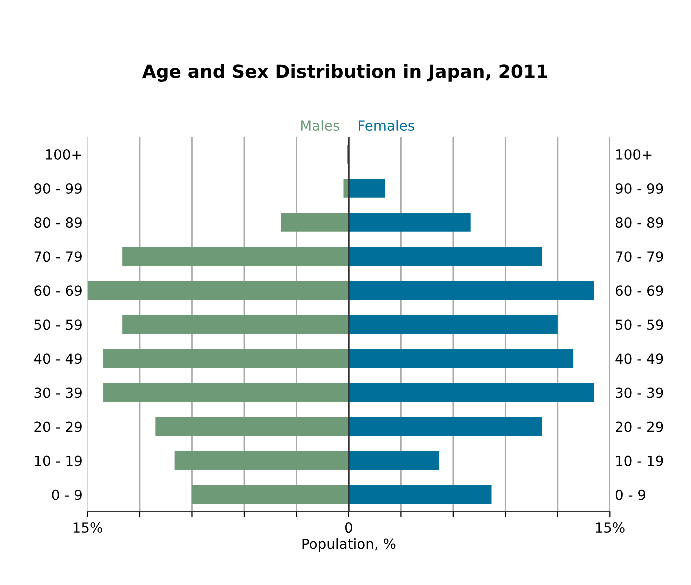  What do you see at coordinates (348, 528) in the screenshot?
I see `x-tick-label: 0` at bounding box center [348, 528].